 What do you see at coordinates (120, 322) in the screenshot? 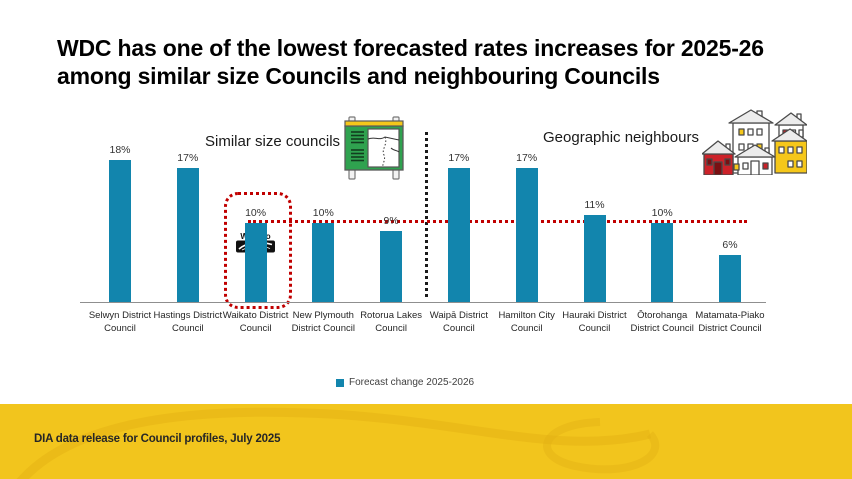
I see `category-label-selwyn-district-council: Selwyn District Council` at bounding box center [120, 322].